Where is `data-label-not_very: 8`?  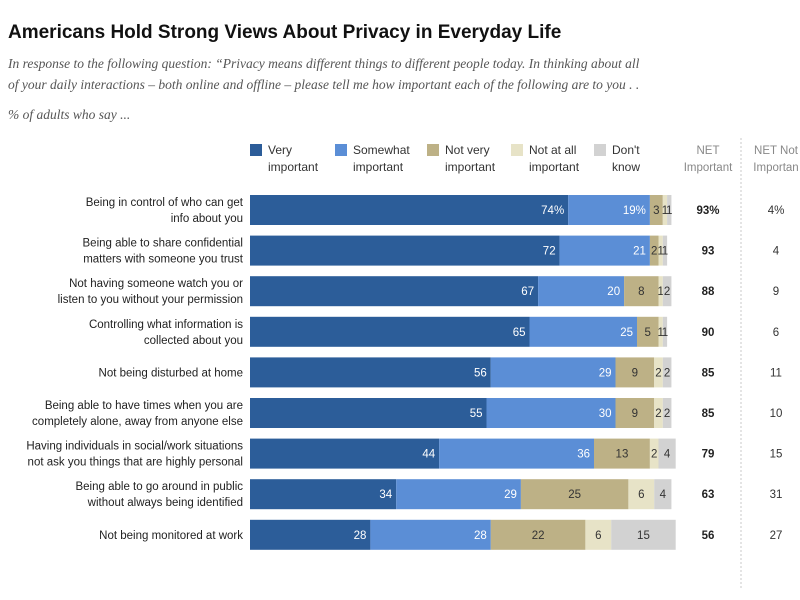 data-label-not_very: 8 is located at coordinates (641, 292).